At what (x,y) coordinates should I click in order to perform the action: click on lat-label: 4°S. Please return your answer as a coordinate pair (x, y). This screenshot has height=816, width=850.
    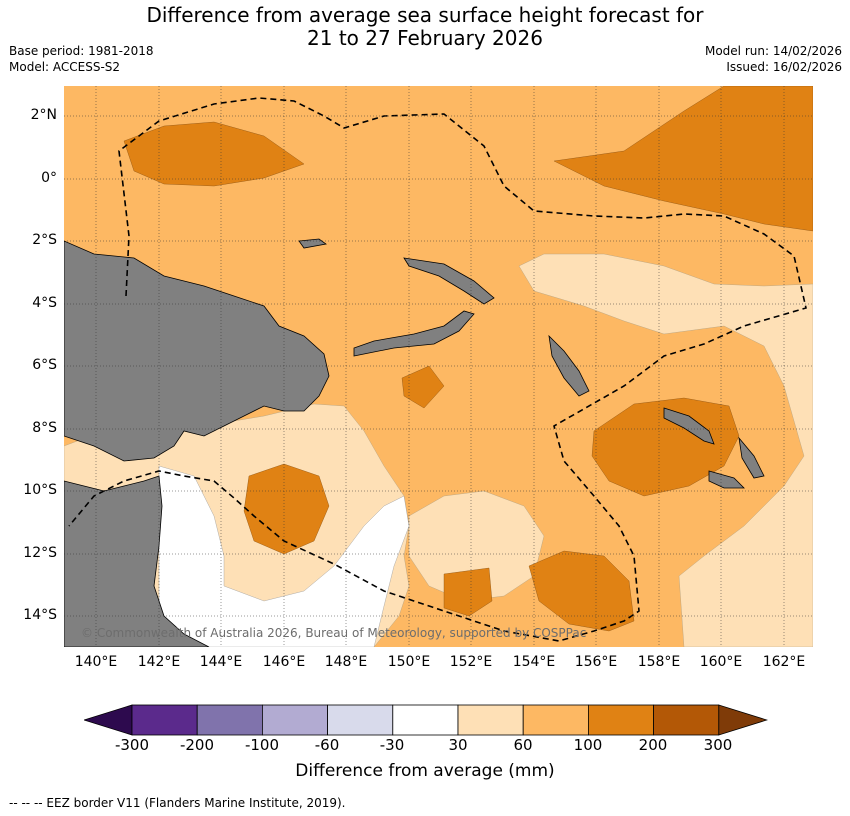
    Looking at the image, I should click on (44, 303).